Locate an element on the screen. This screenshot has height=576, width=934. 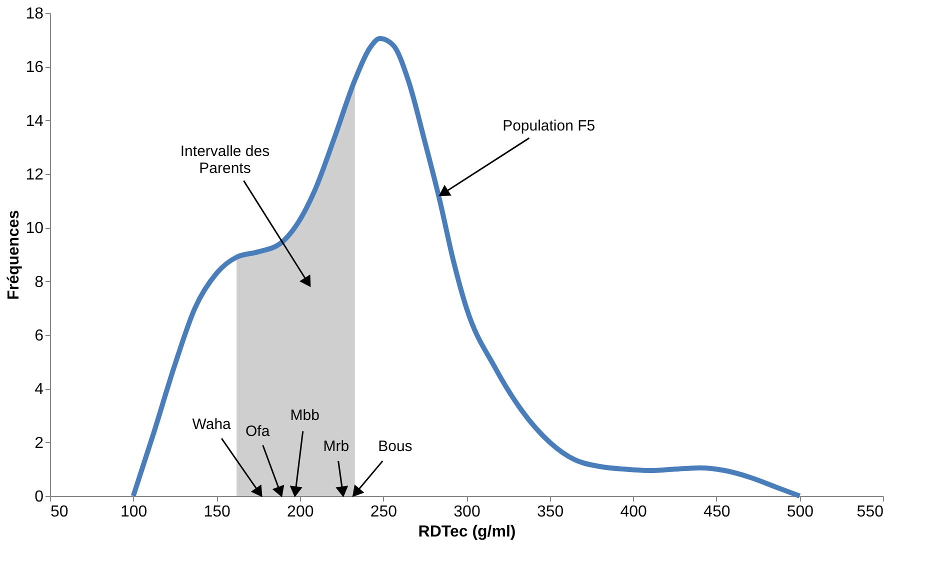
y-axis-title: Fréquences is located at coordinates (14, 255).